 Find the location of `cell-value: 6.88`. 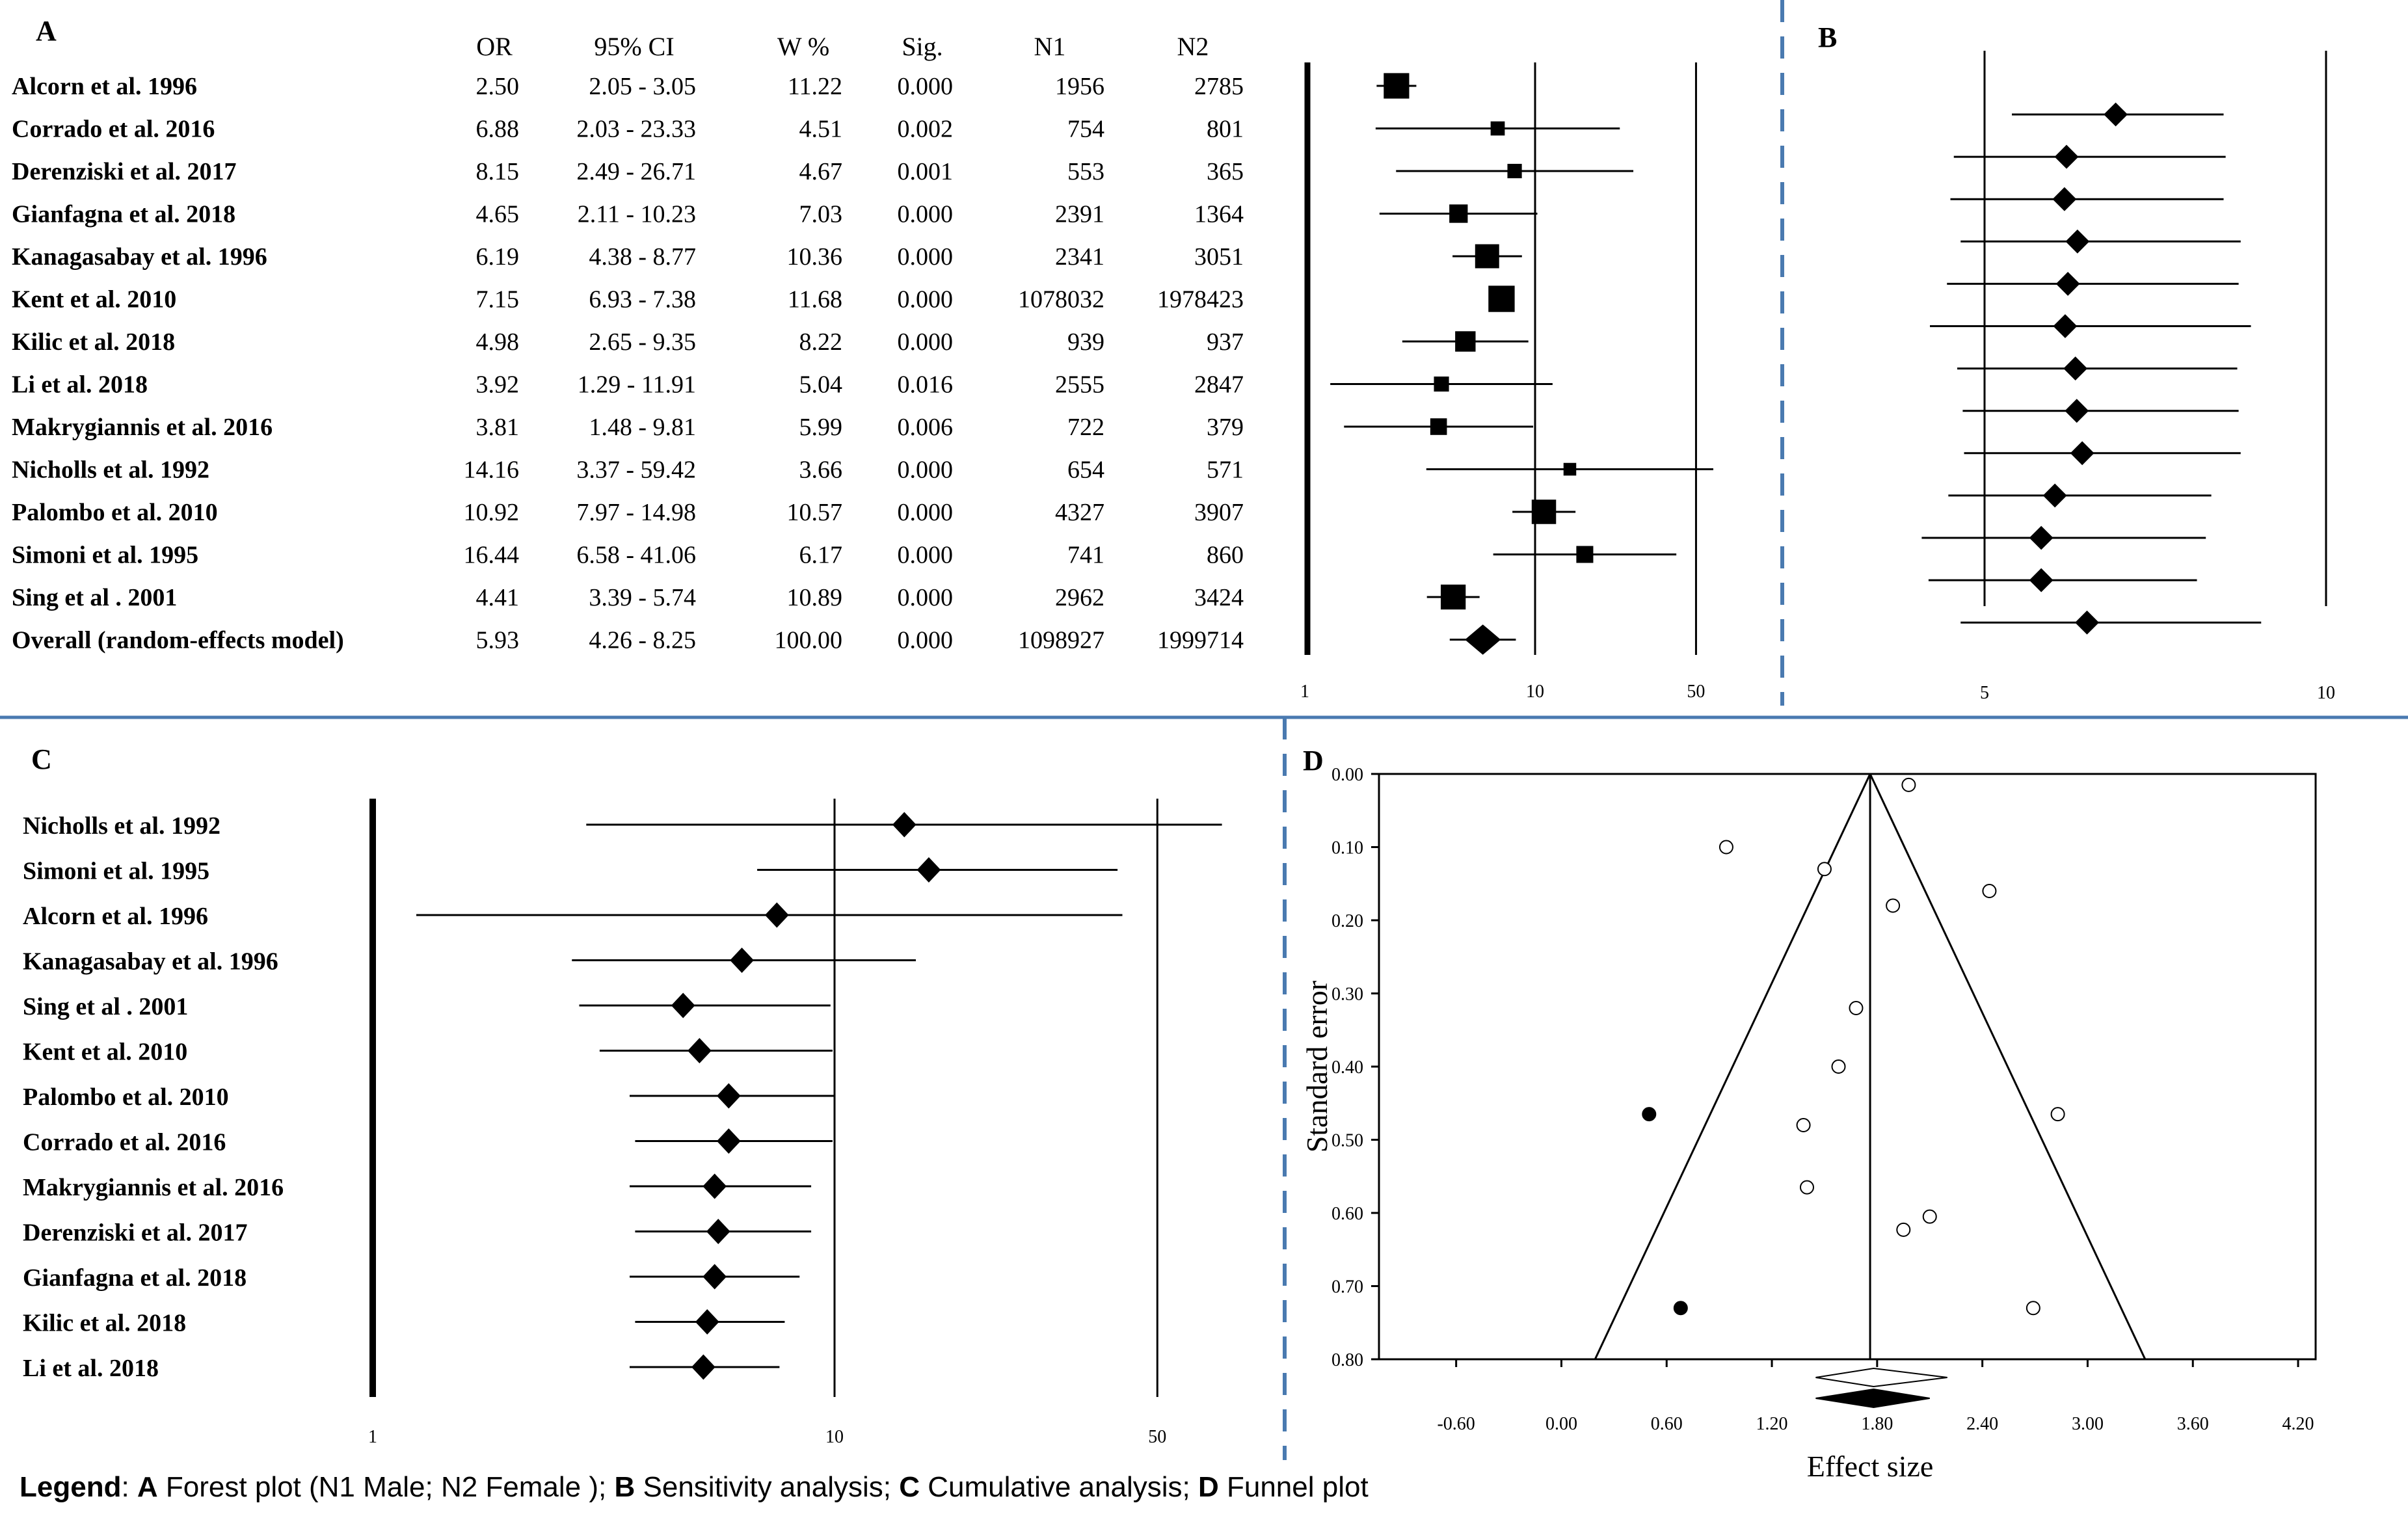

cell-value: 6.88 is located at coordinates (498, 129).